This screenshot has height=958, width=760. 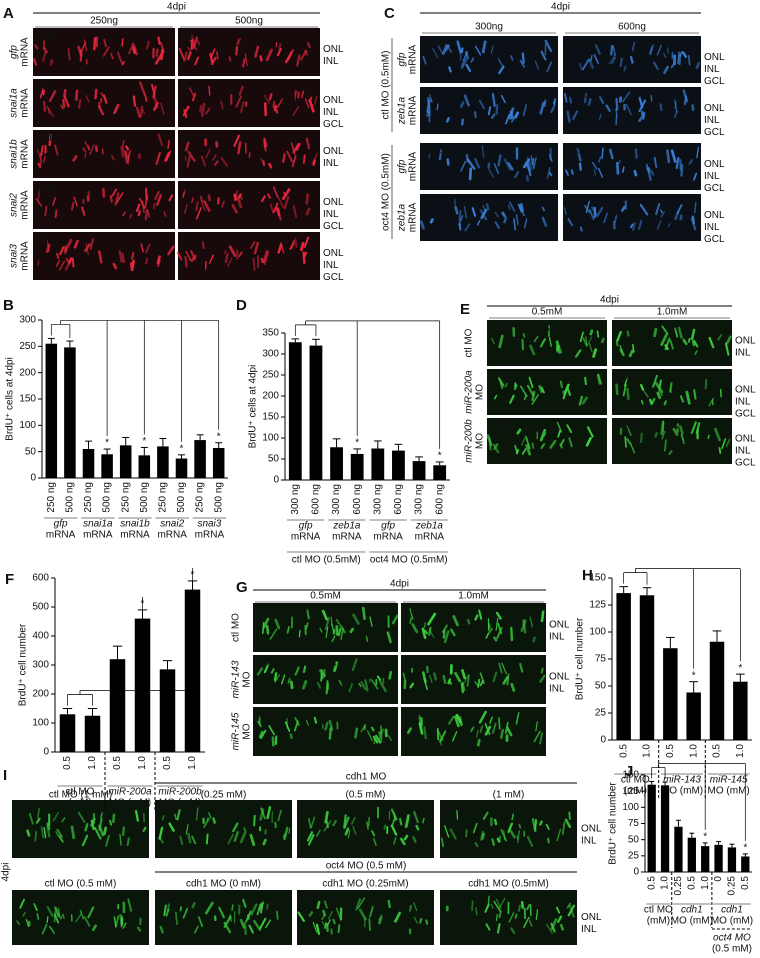 What do you see at coordinates (469, 441) in the screenshot?
I see `row-label: miR-200b` at bounding box center [469, 441].